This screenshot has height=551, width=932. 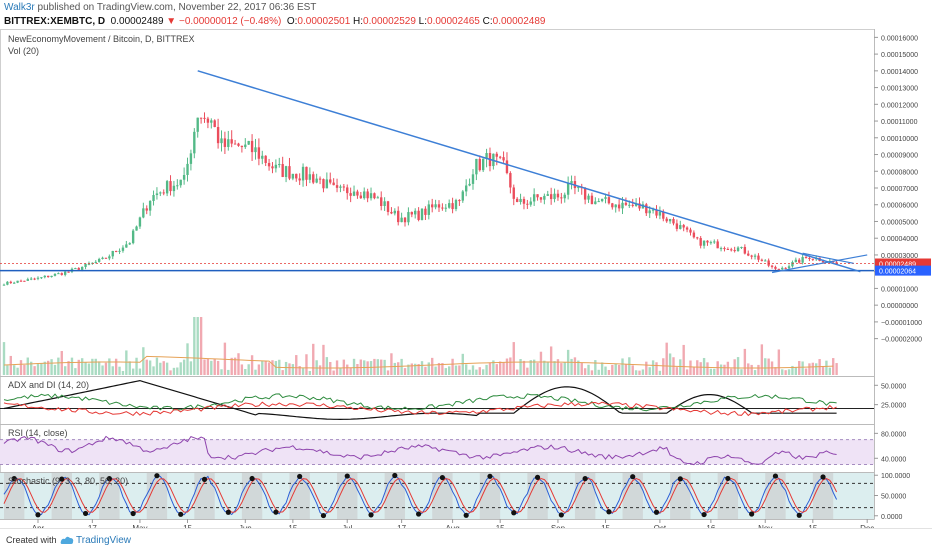 I want to click on rsi-tick-label: 40.0000, so click(x=893, y=459).